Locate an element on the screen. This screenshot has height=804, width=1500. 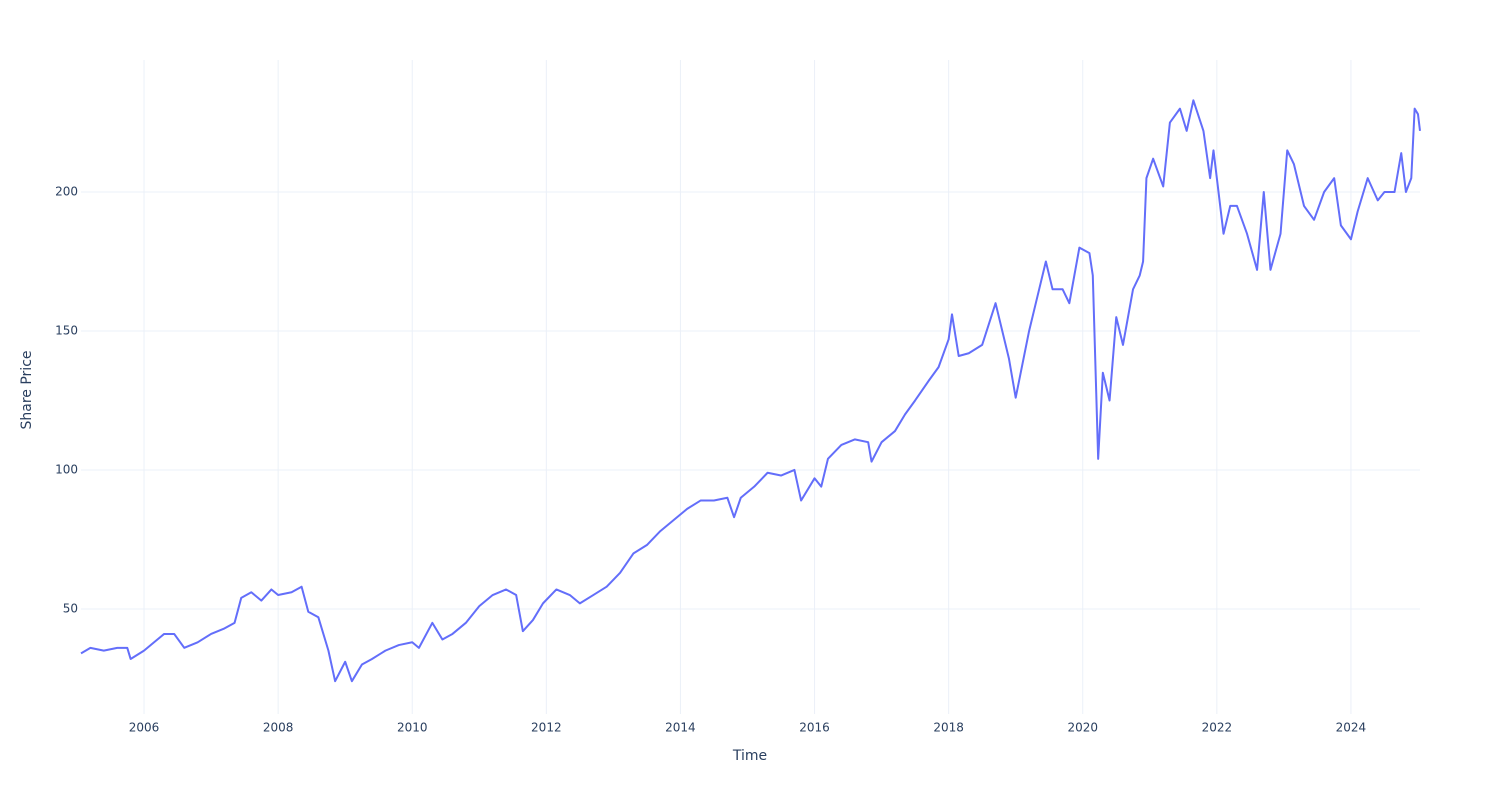
y-tick-label: 150 is located at coordinates (66, 330).